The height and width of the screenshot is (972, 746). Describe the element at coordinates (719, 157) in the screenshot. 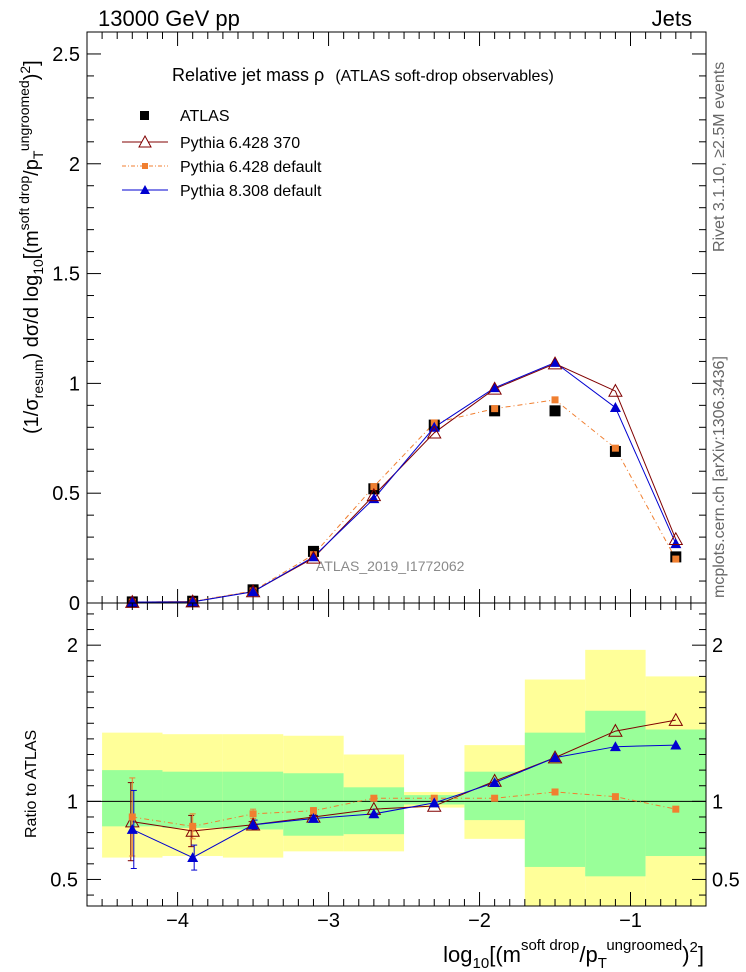

I see `rivet-label: Rivet 3.1.10, ≥2.5M events` at that location.